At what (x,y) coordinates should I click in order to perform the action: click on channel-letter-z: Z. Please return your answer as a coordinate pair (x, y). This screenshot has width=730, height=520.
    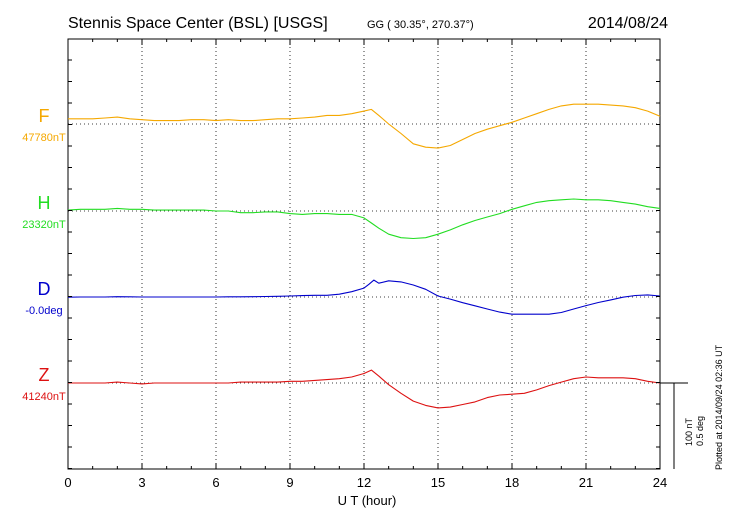
    Looking at the image, I should click on (44, 375).